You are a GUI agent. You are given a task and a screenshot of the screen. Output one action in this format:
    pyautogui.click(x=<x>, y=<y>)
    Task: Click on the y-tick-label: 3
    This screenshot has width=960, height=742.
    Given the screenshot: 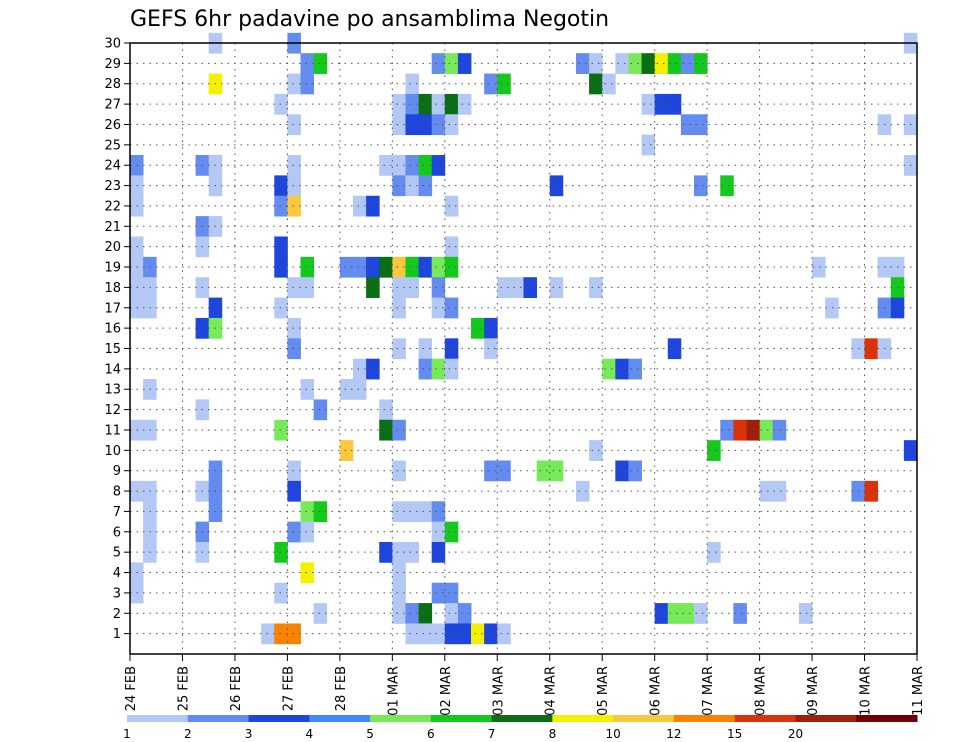 What is the action you would take?
    pyautogui.click(x=117, y=593)
    